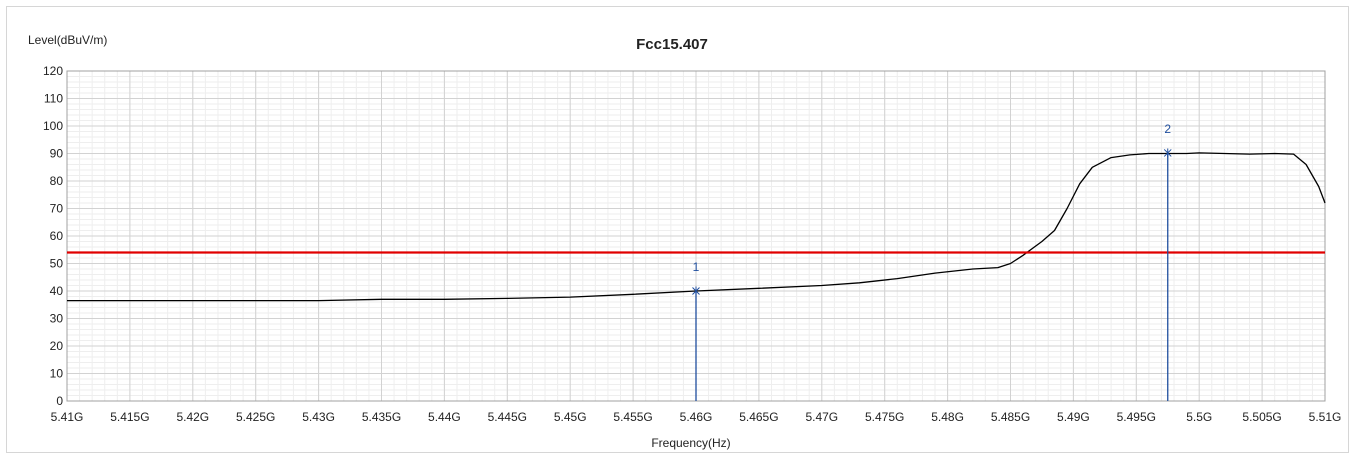 This screenshot has width=1357, height=461. Describe the element at coordinates (53, 99) in the screenshot. I see `y-tick-label: 110` at that location.